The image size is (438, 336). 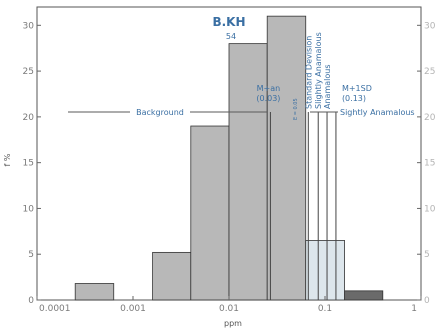 I want to click on y-tick-label-5: 25, so click(x=28, y=72).